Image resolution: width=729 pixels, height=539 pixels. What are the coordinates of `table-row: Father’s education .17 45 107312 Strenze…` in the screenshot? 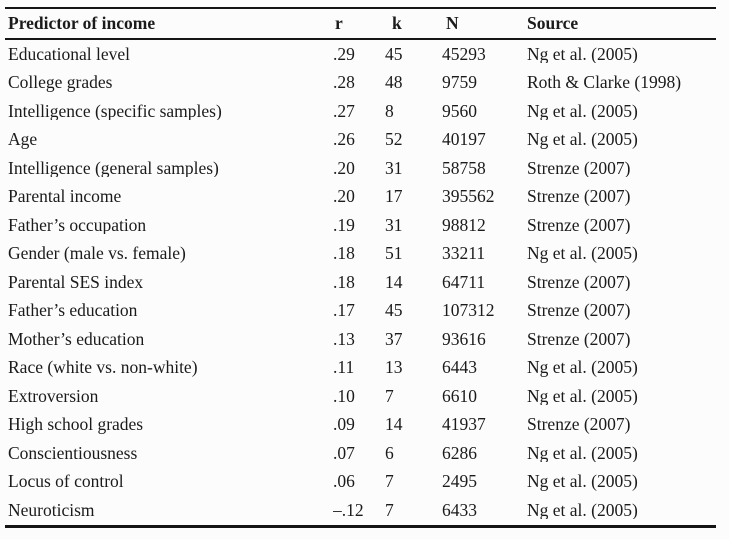 It's located at (360, 311).